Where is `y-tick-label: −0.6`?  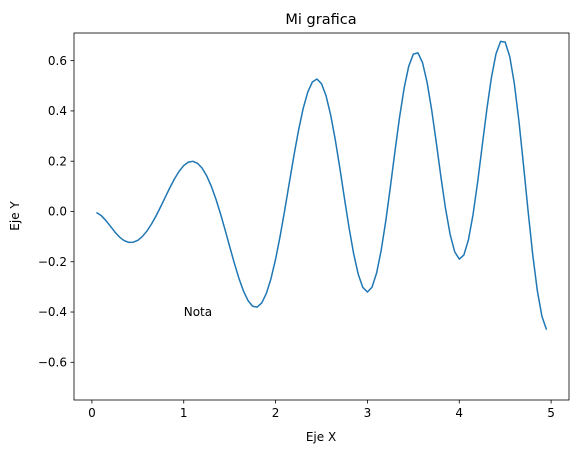 y-tick-label: −0.6 is located at coordinates (52, 362).